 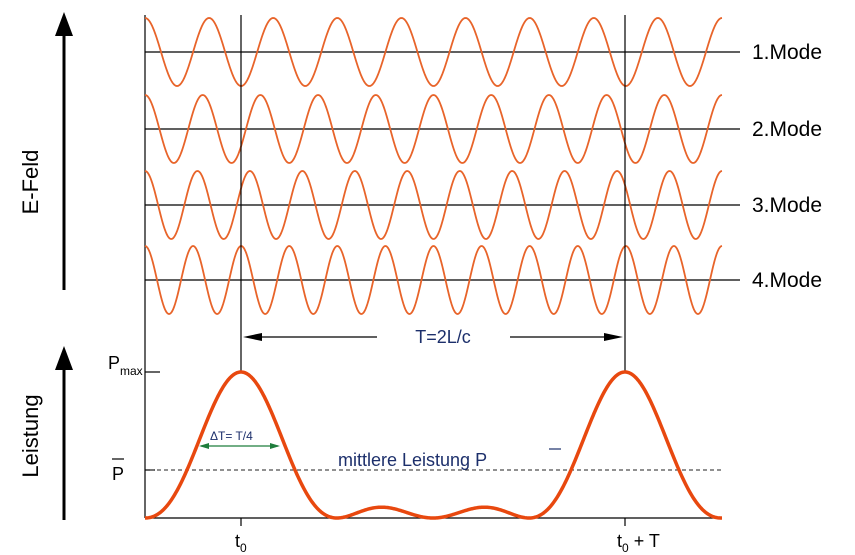 I want to click on power-axis-label: Leistung, so click(x=30, y=435).